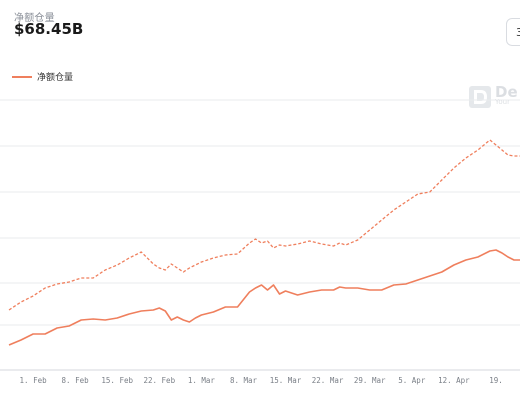  I want to click on x-tick-label: 1. Feb, so click(34, 380).